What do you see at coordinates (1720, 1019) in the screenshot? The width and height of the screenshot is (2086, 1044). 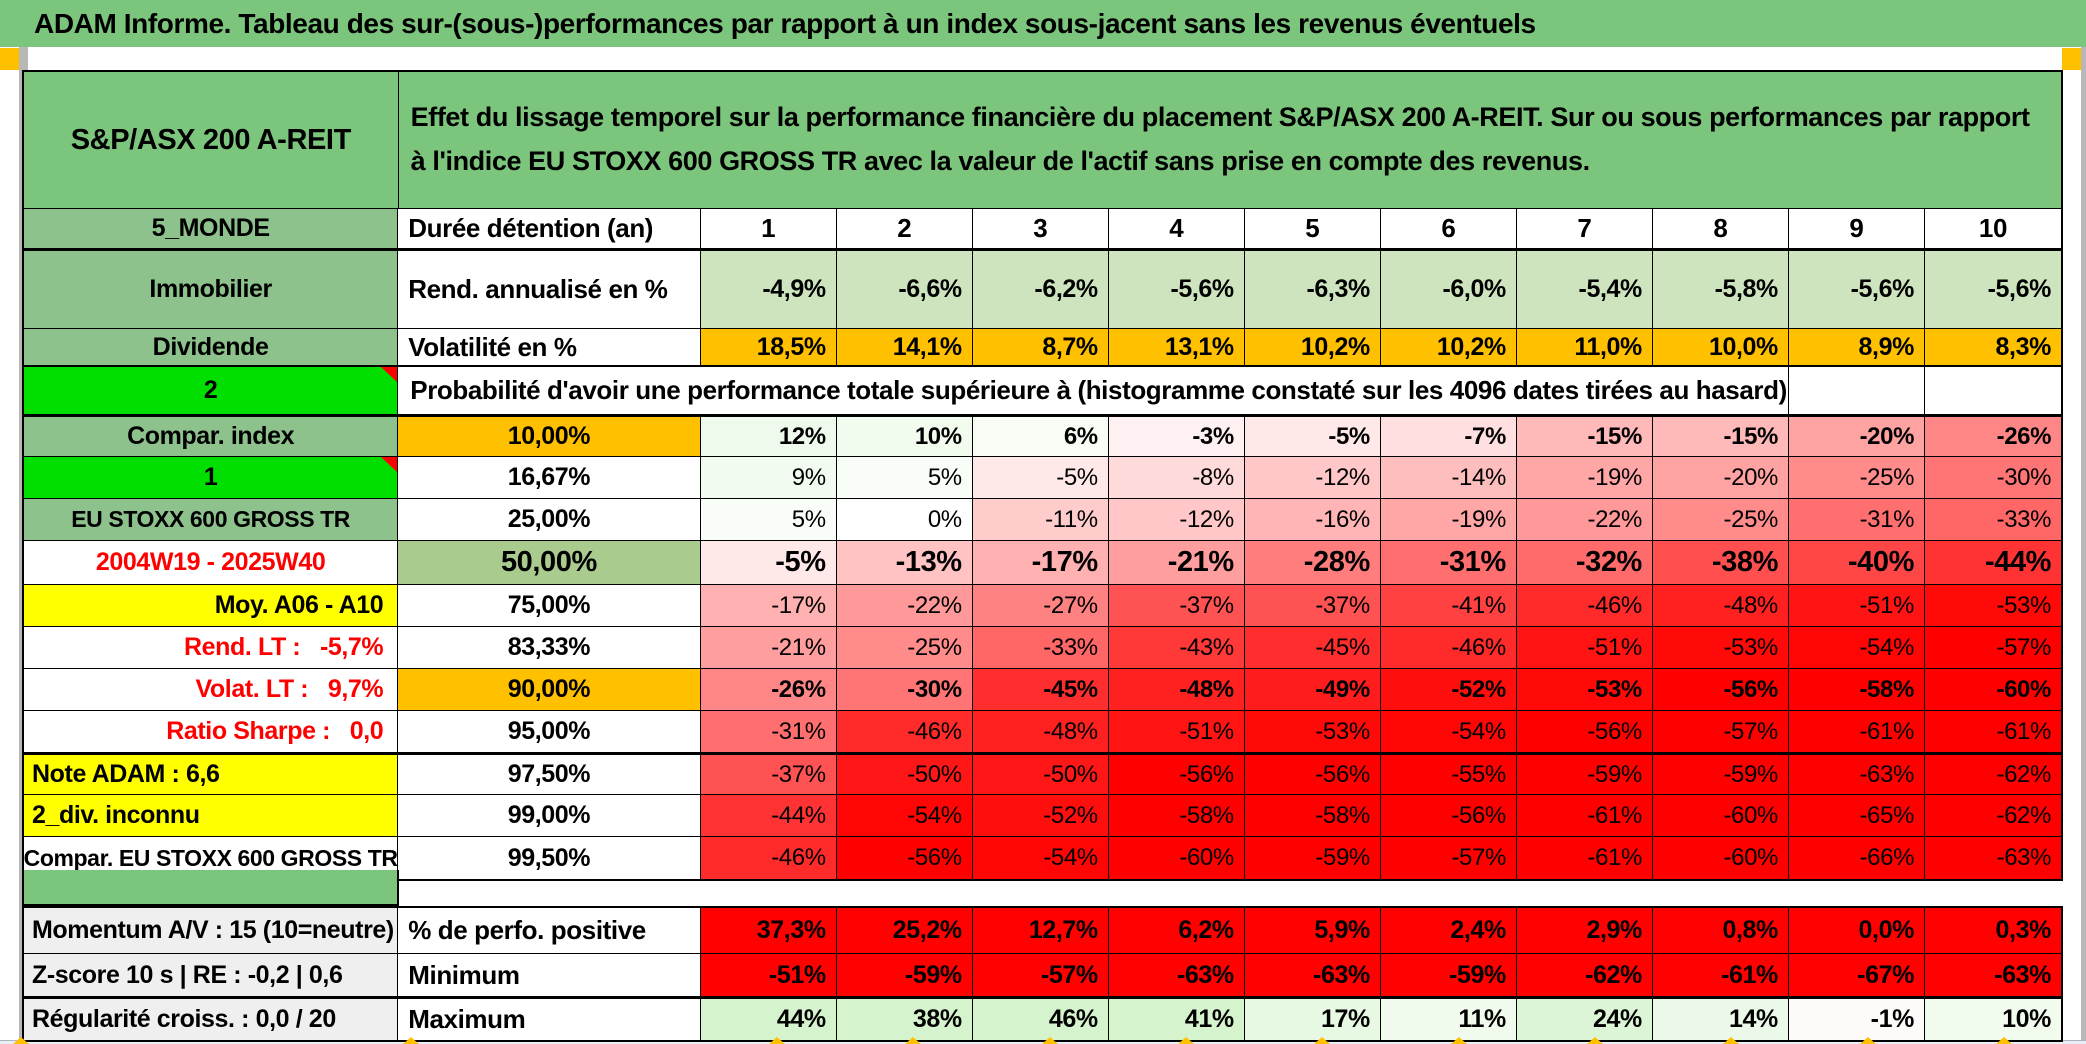 I see `value-cell: 14%` at bounding box center [1720, 1019].